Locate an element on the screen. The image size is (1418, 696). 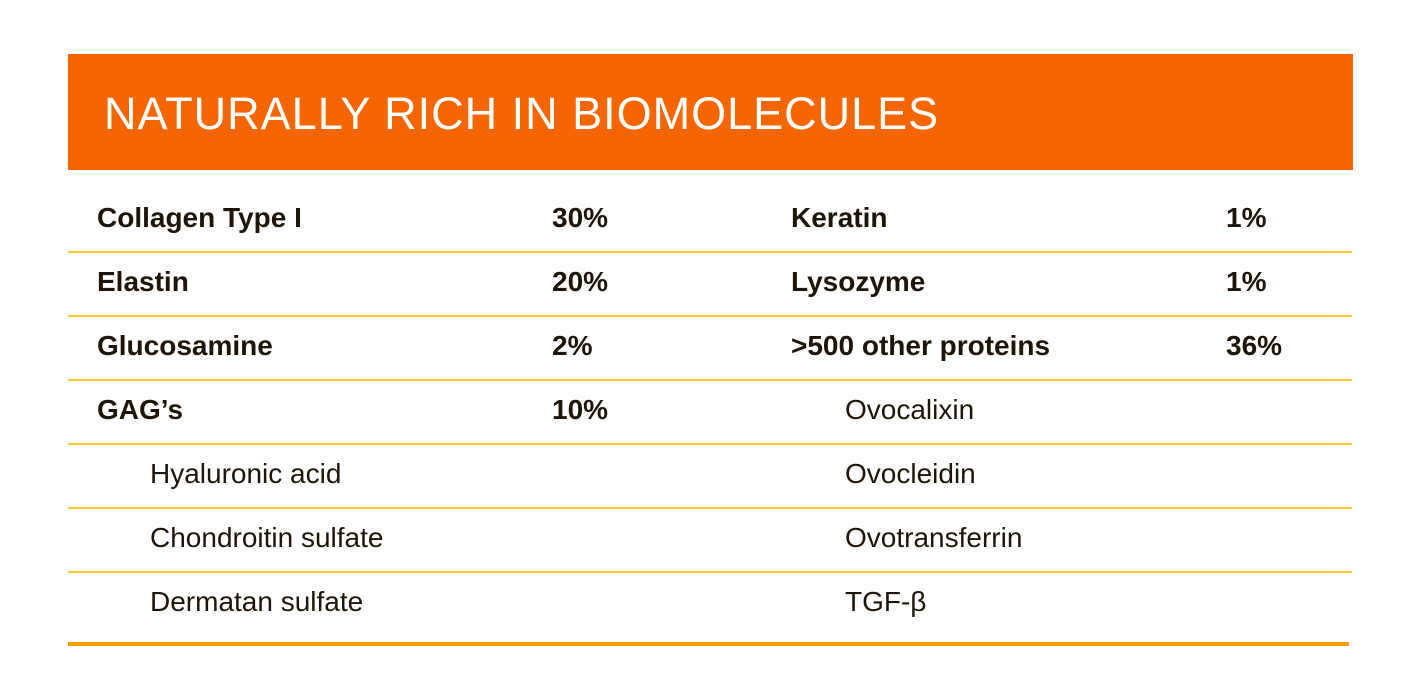
component-name: Dermatan sulfate is located at coordinates (257, 601).